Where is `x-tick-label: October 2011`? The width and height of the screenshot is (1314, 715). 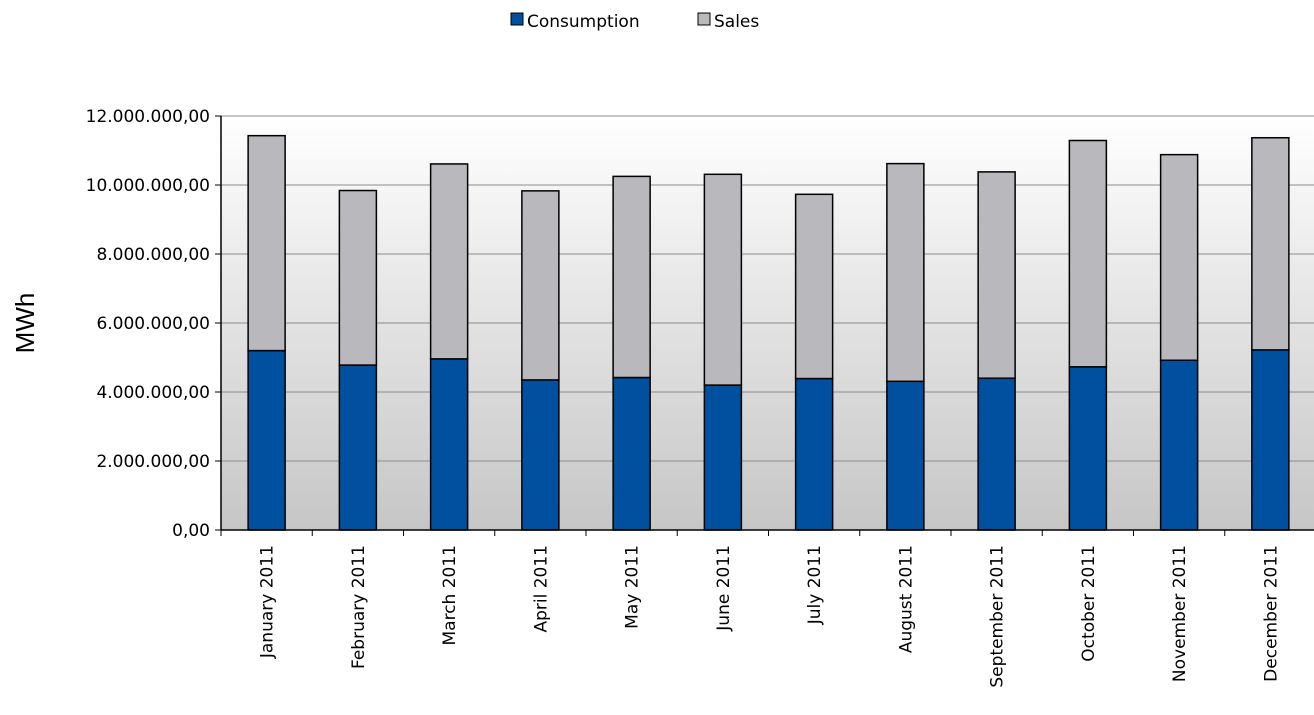 x-tick-label: October 2011 is located at coordinates (1089, 603).